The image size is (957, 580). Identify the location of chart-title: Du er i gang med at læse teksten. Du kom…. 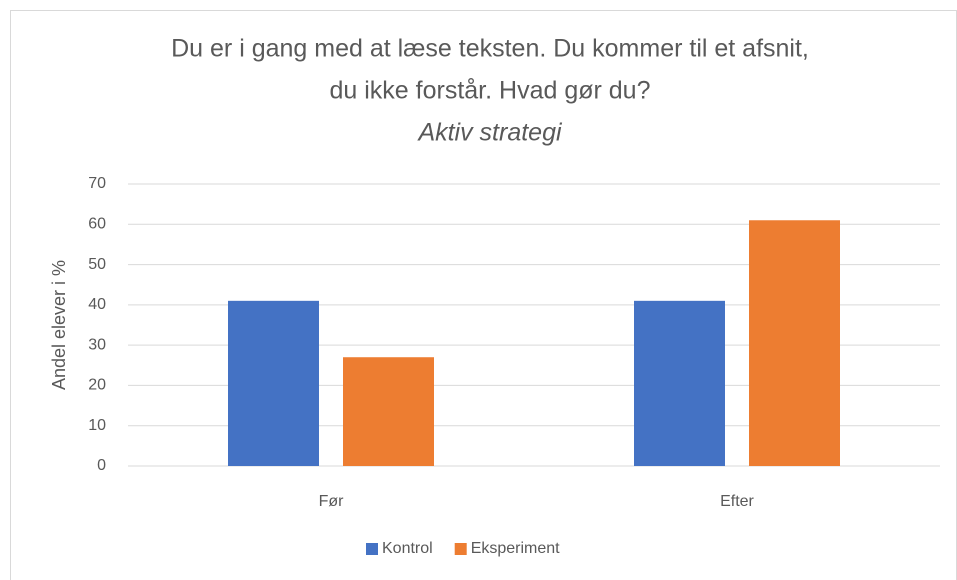
(490, 49).